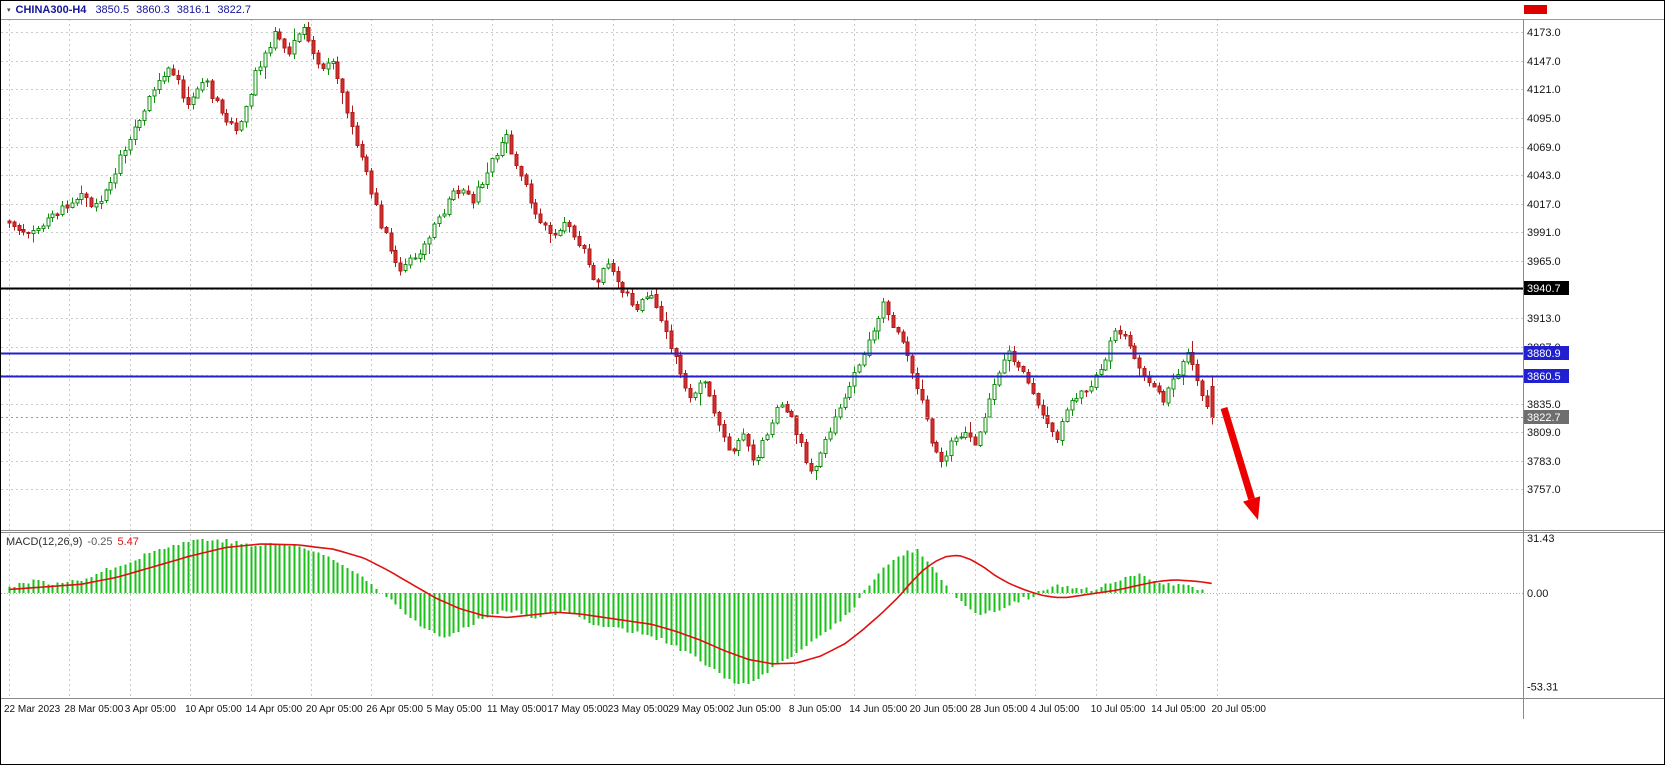 Image resolution: width=1665 pixels, height=765 pixels. Describe the element at coordinates (1544, 319) in the screenshot. I see `svg-text: 3913.0` at that location.